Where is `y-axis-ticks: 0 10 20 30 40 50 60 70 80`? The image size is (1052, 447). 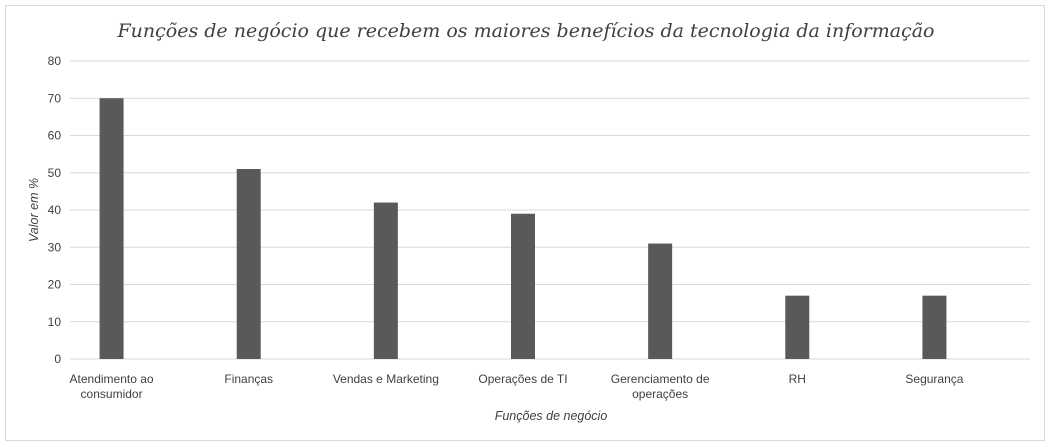 y-axis-ticks: 0 10 20 30 40 50 60 70 80 is located at coordinates (55, 210).